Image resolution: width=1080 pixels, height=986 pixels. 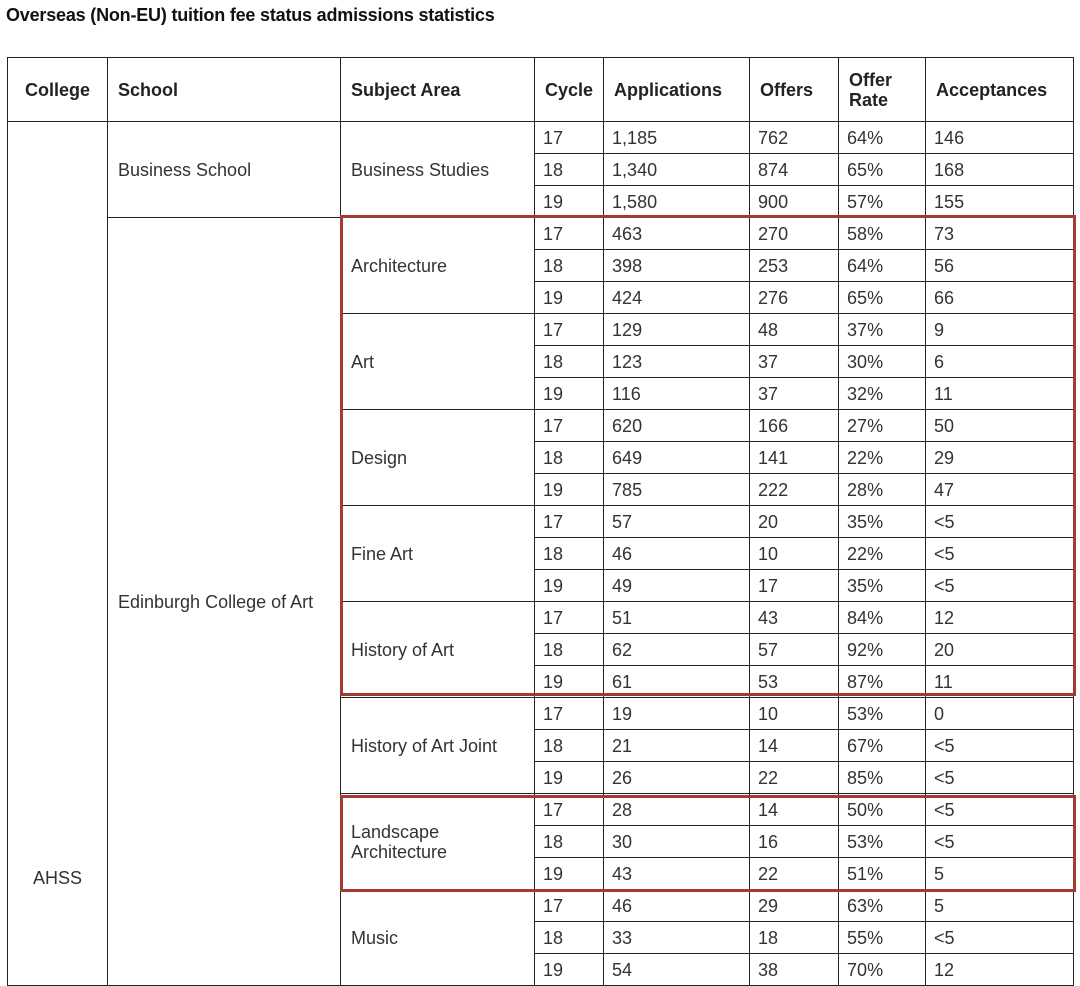 I want to click on offers-cell: 20, so click(x=794, y=521).